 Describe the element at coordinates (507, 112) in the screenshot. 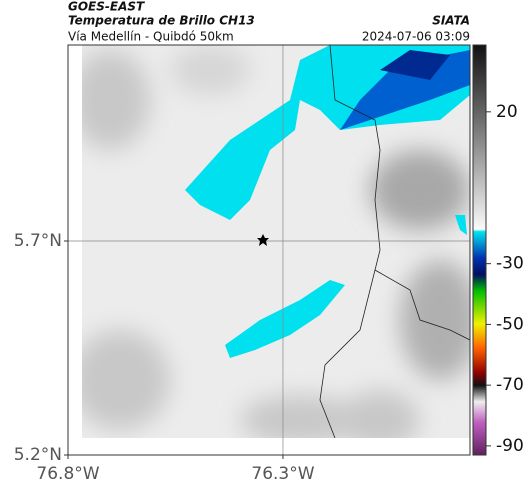

I see `colorbar-tick-label: 20` at that location.